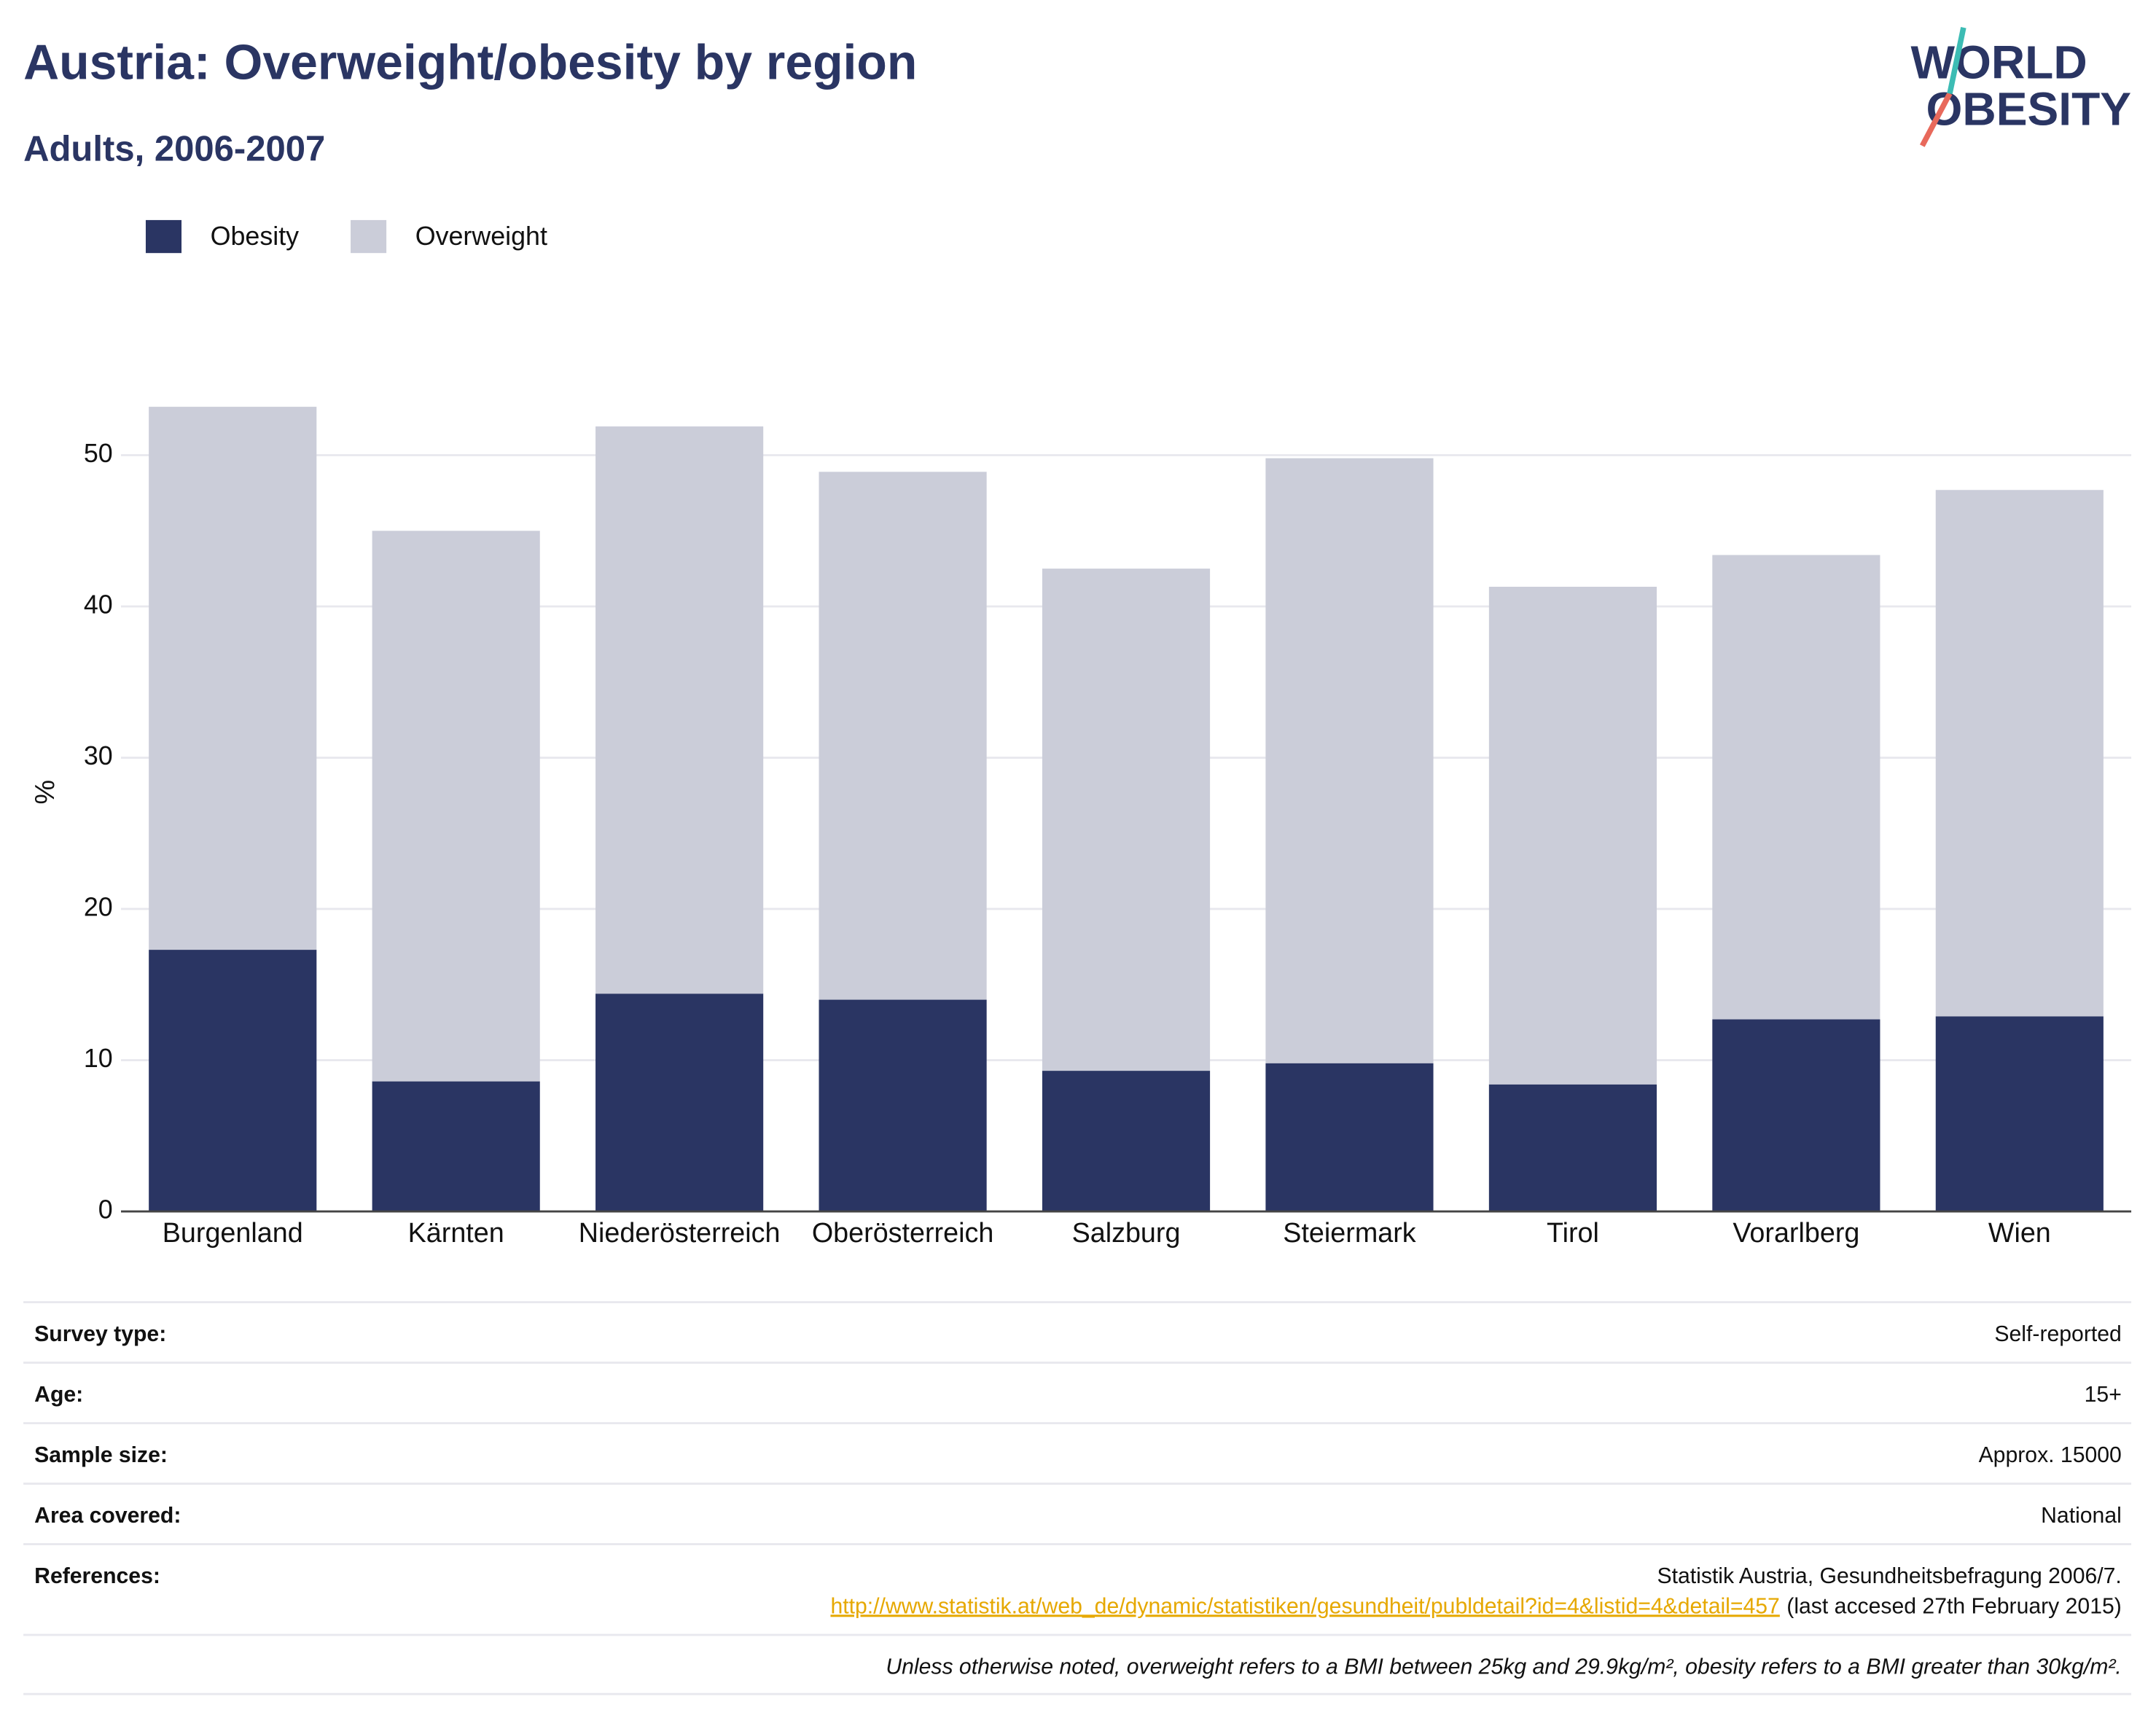 The height and width of the screenshot is (1734, 2156). I want to click on legend-label: Obesity, so click(256, 236).